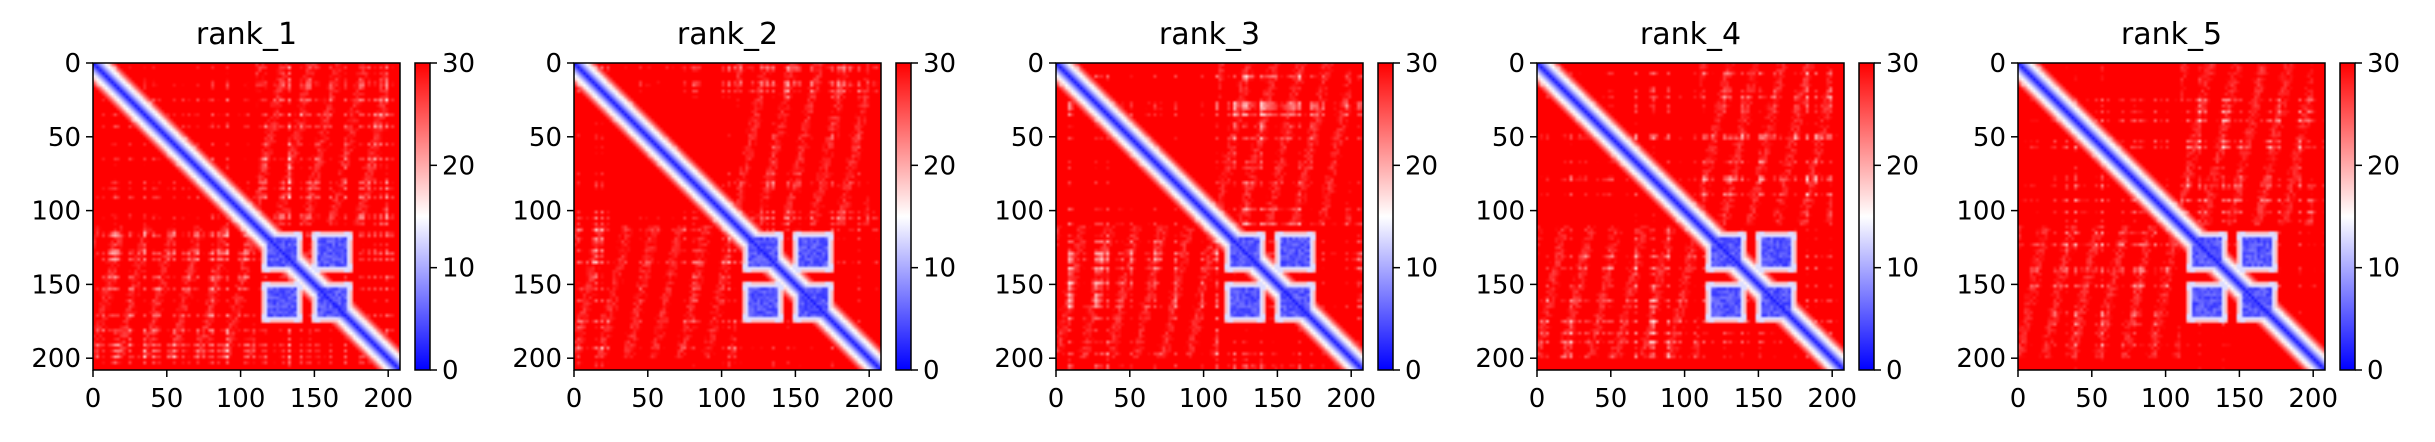  I want to click on panel-title: rank_4, so click(1690, 34).